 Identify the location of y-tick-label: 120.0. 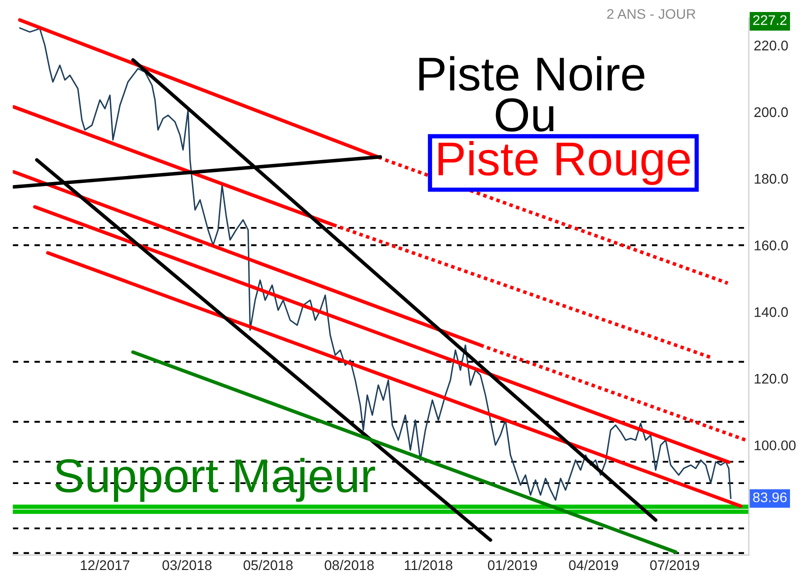
(771, 379).